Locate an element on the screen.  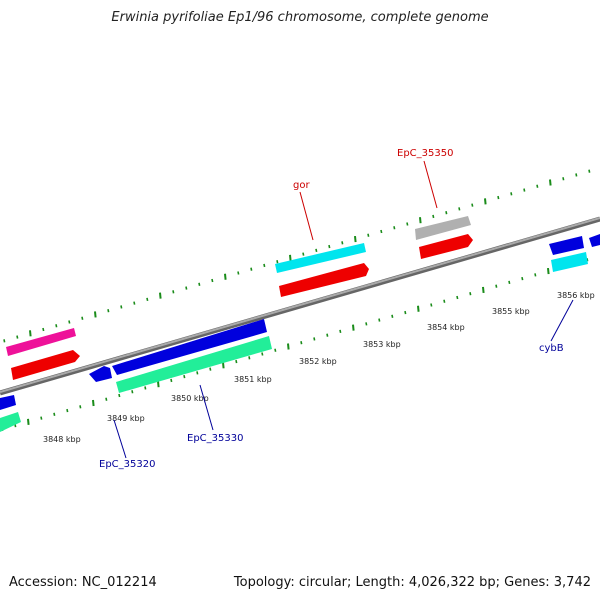
gene-label-gor: gor is located at coordinates (301, 185).